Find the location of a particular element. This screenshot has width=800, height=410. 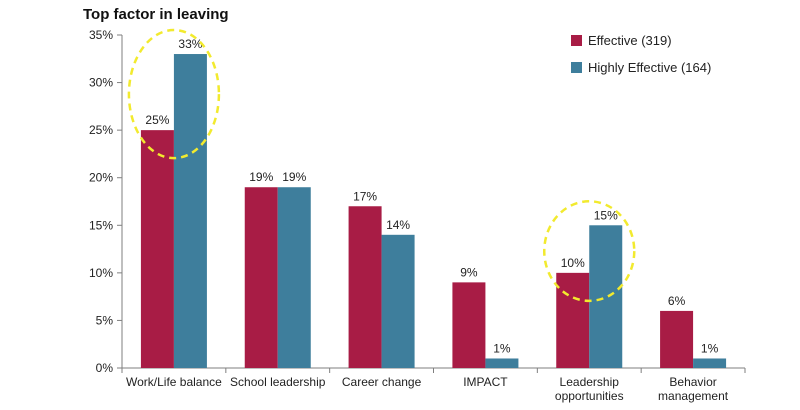

bar-data-label: 33% is located at coordinates (190, 44).